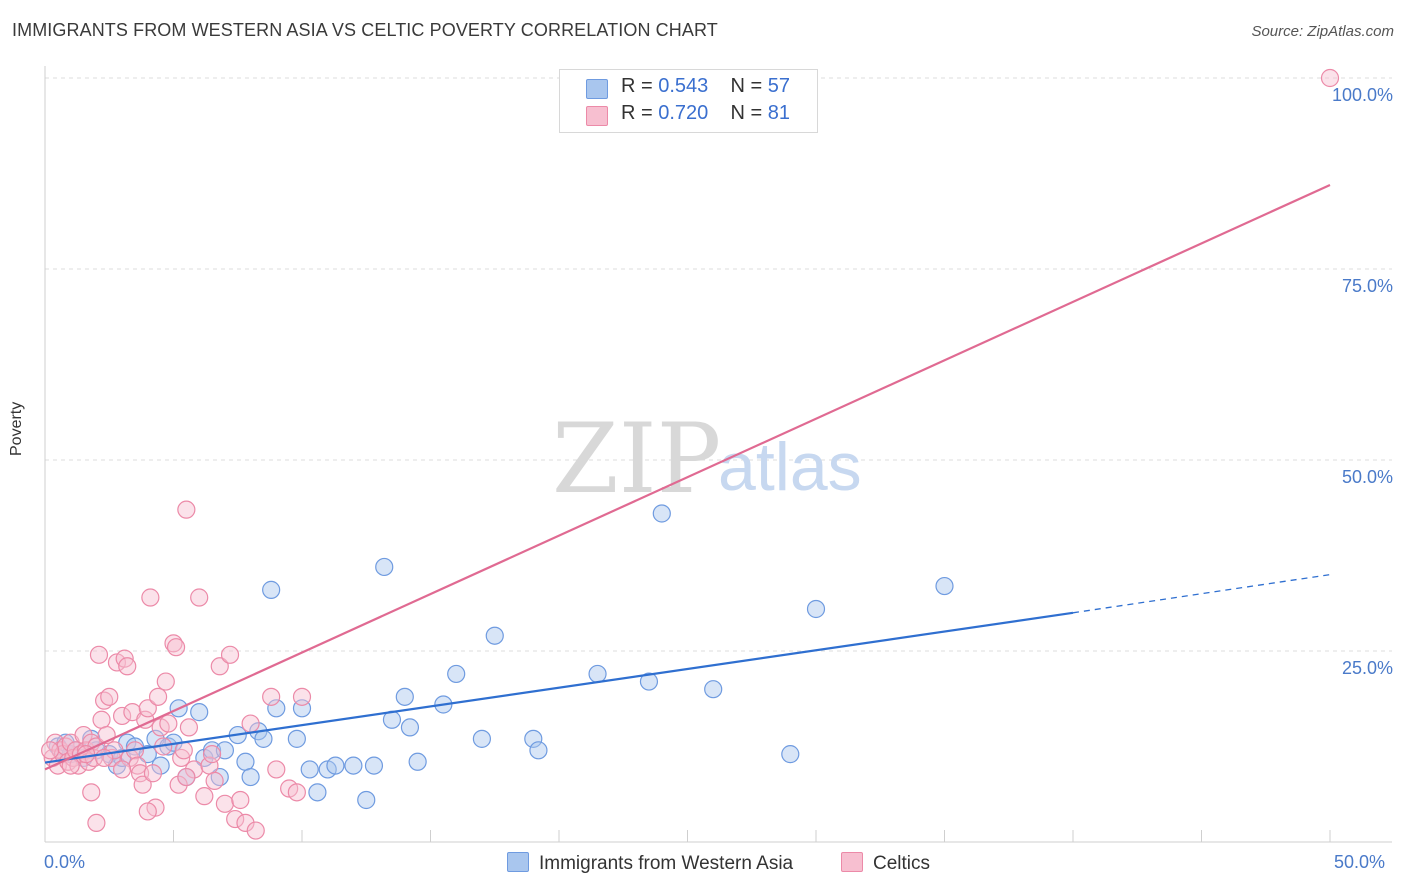  What do you see at coordinates (65, 862) in the screenshot?
I see `x-tick-min: 0.0%` at bounding box center [65, 862].